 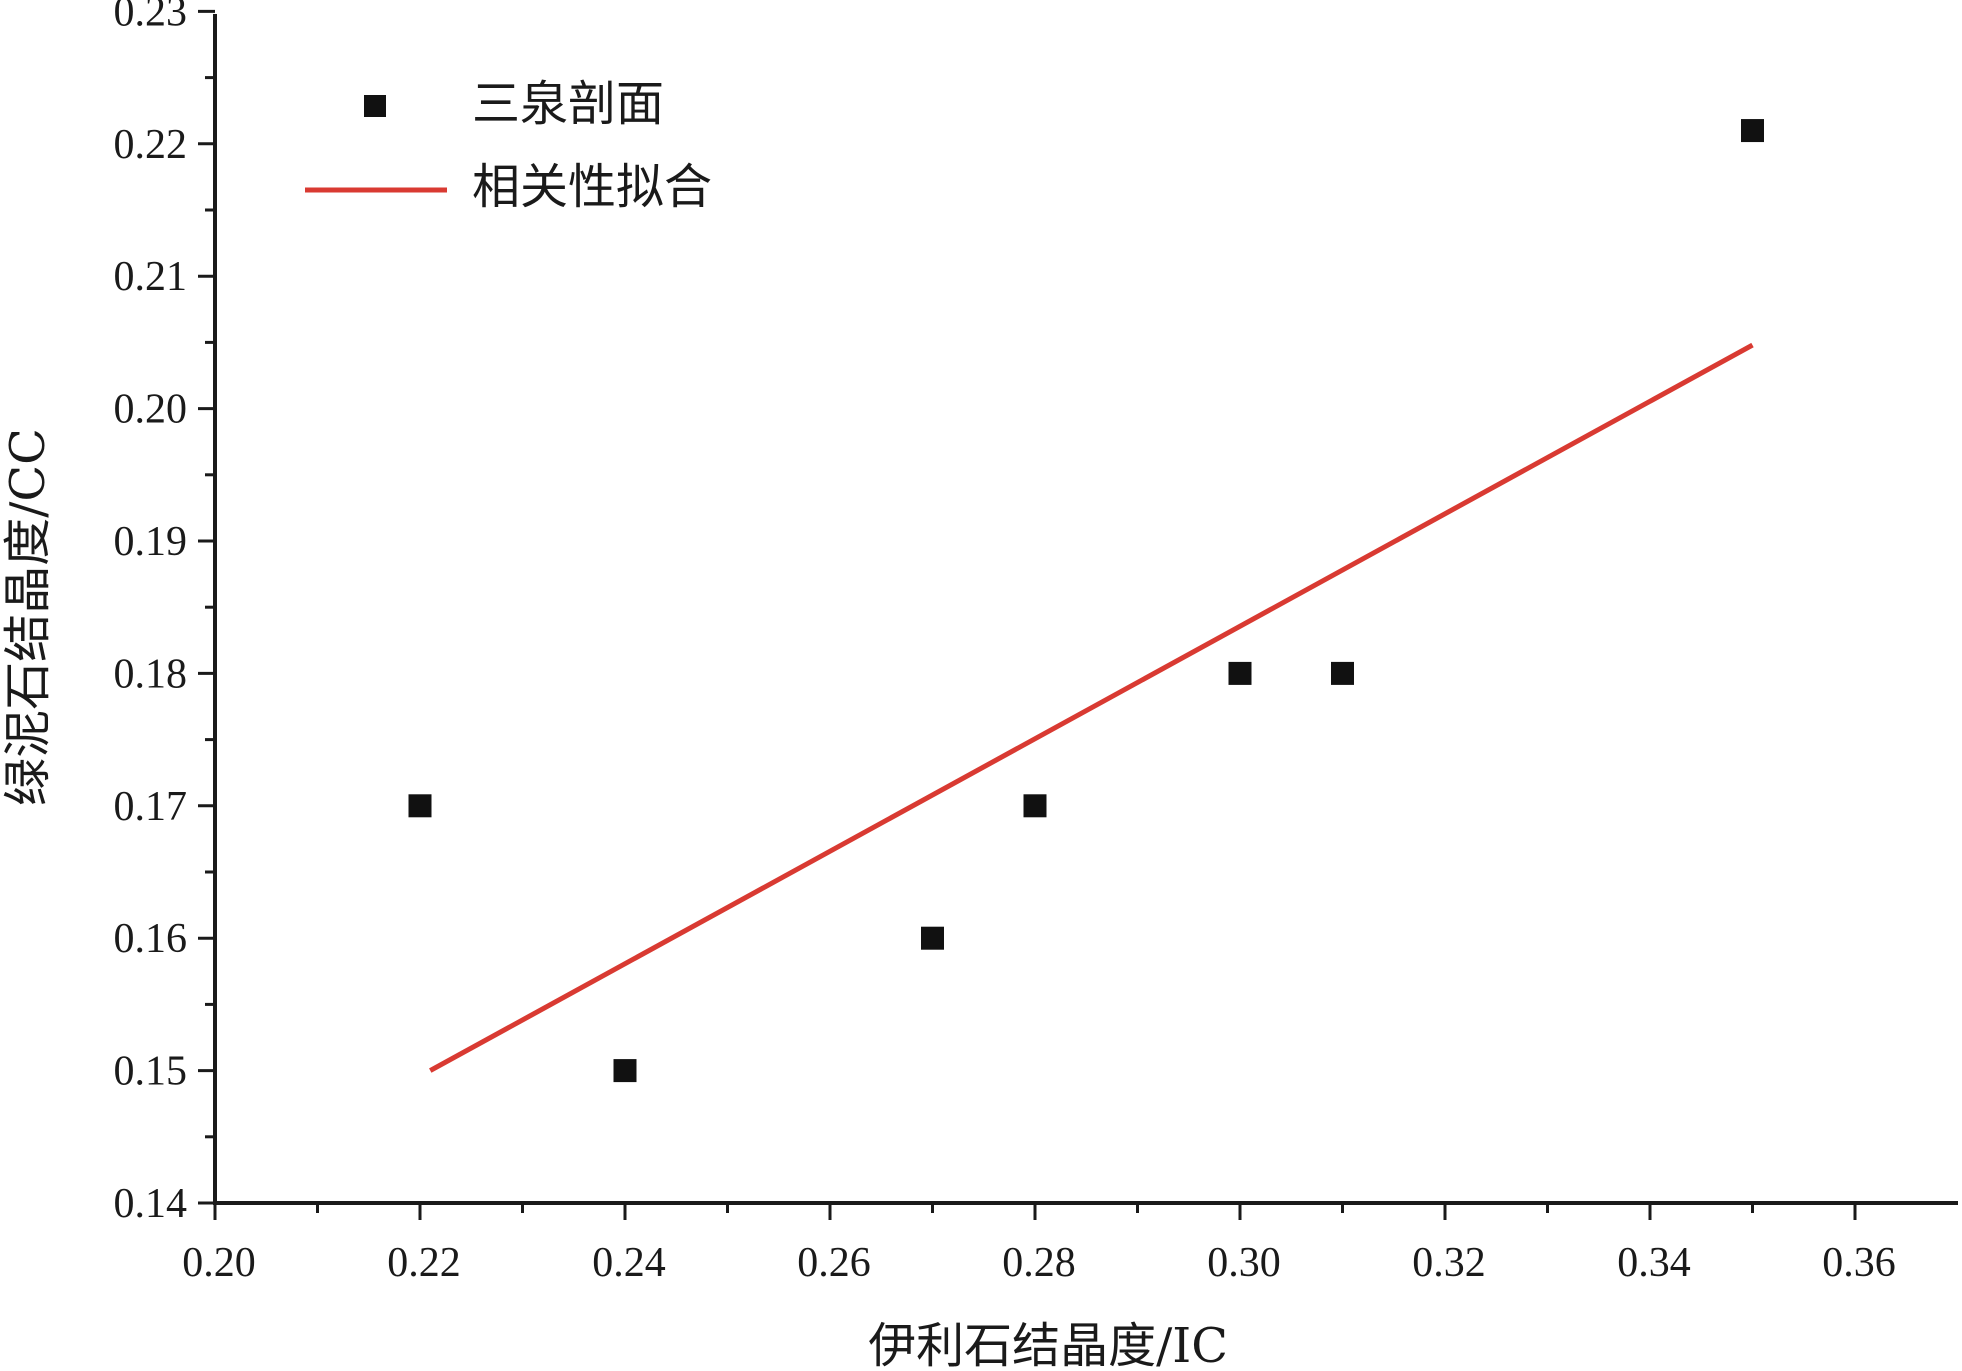 What do you see at coordinates (219, 1263) in the screenshot?
I see `x-tick-label: 0.20` at bounding box center [219, 1263].